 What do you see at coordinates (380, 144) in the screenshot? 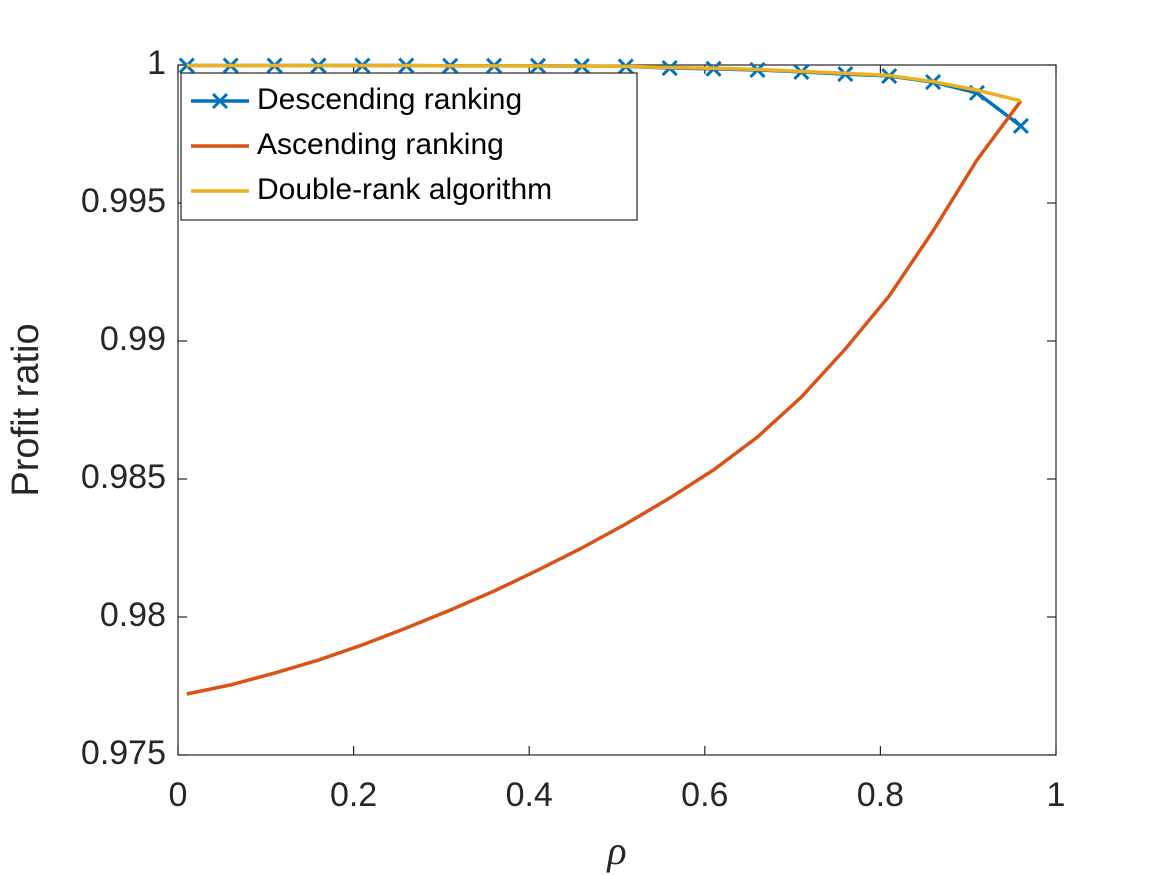
I see `legend-label: Ascending ranking` at bounding box center [380, 144].